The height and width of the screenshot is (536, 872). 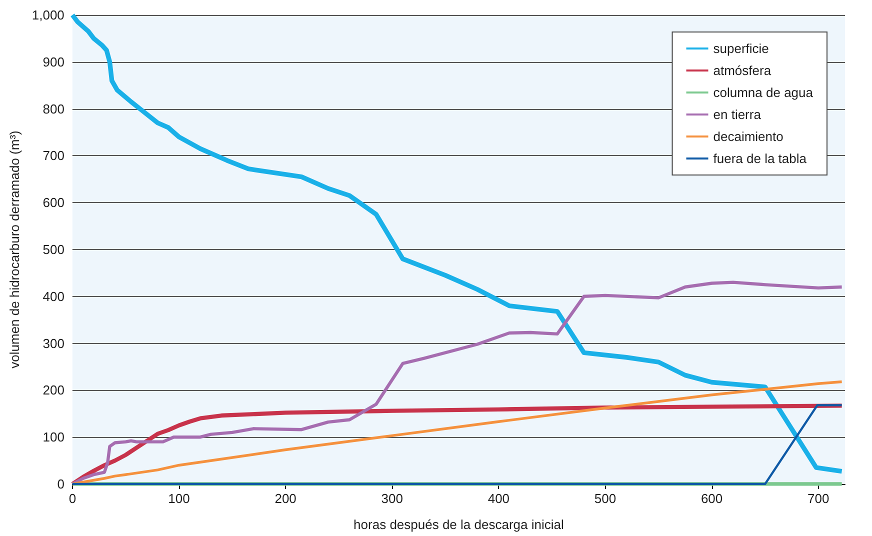 I want to click on legend-label: atmósfera, so click(x=742, y=70).